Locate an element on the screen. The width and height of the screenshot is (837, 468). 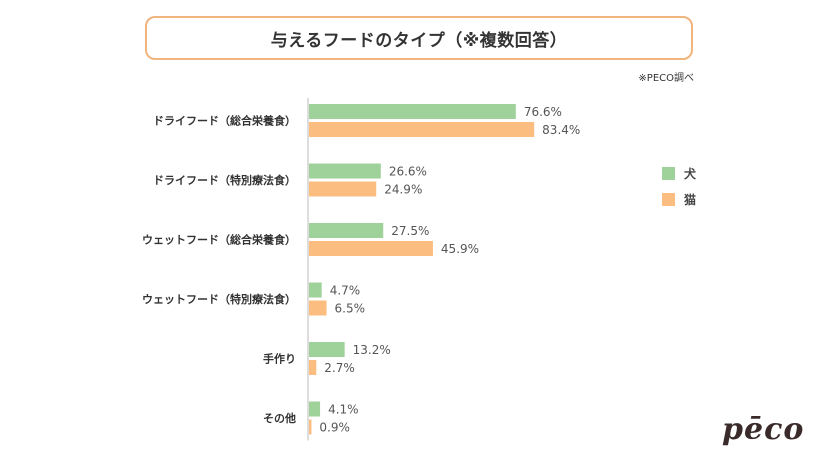
value-label: 0.9% is located at coordinates (334, 428).